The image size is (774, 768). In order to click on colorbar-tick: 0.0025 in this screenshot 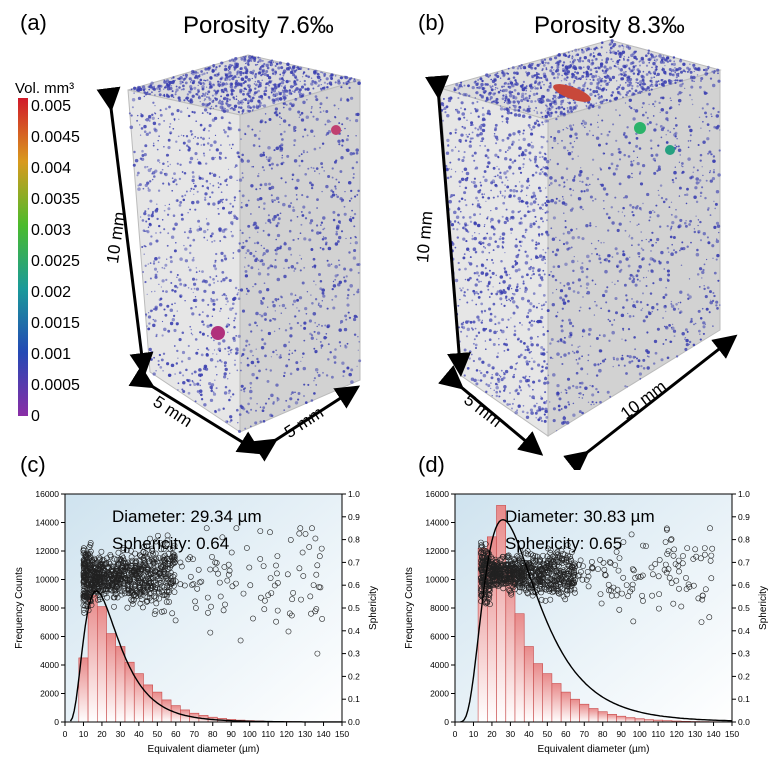, I will do `click(55, 261)`.